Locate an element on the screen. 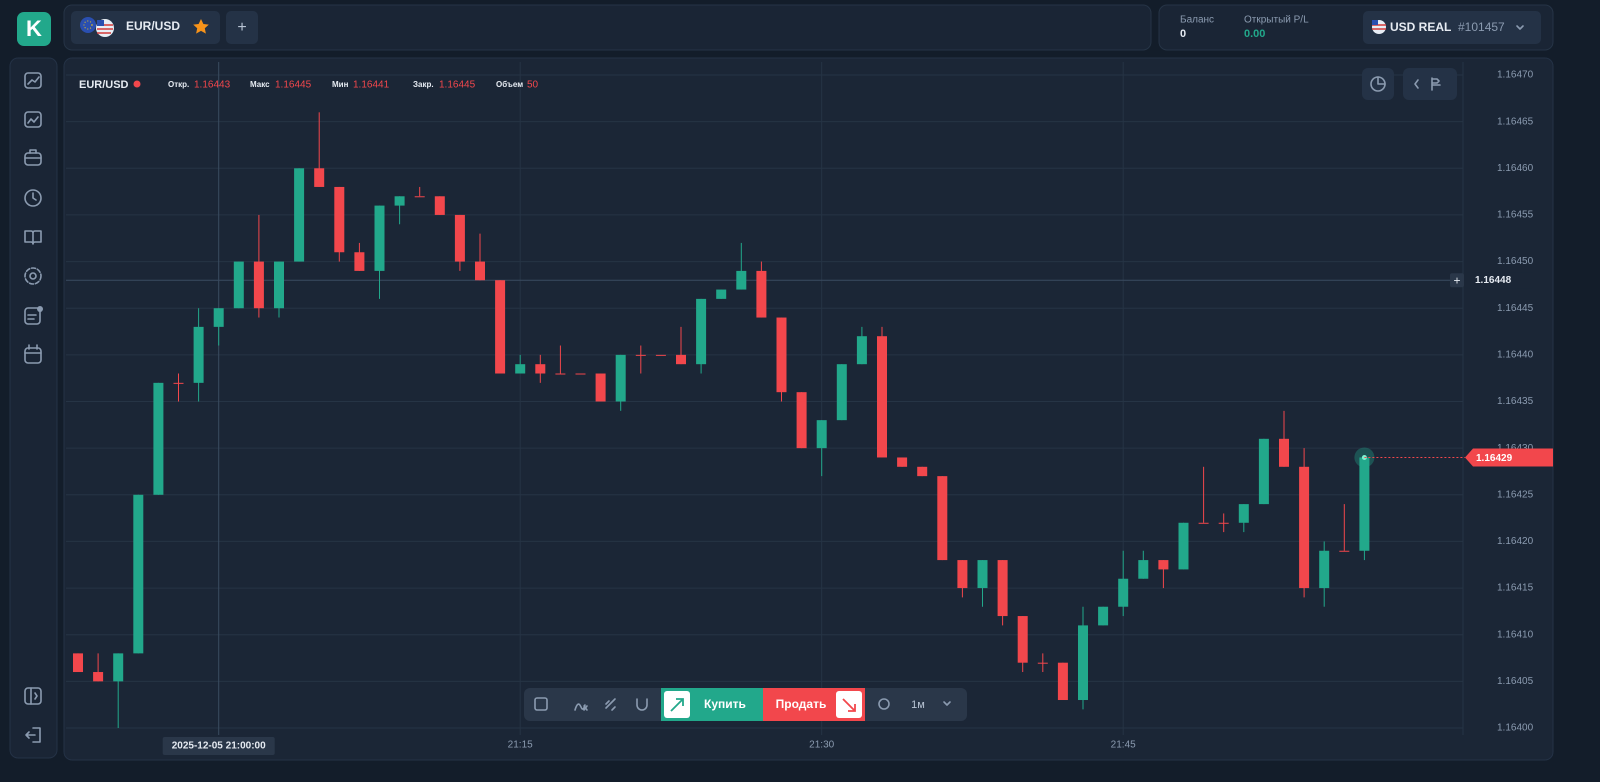 The height and width of the screenshot is (782, 1600). account-selector is located at coordinates (1452, 27).